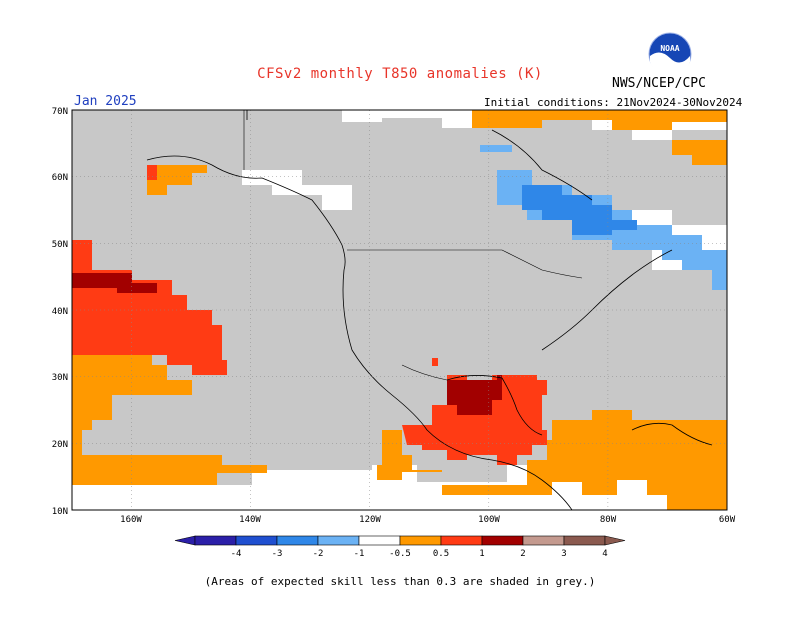 The height and width of the screenshot is (618, 800). Describe the element at coordinates (474, 395) in the screenshot. I see `mexico-darkred-area` at that location.